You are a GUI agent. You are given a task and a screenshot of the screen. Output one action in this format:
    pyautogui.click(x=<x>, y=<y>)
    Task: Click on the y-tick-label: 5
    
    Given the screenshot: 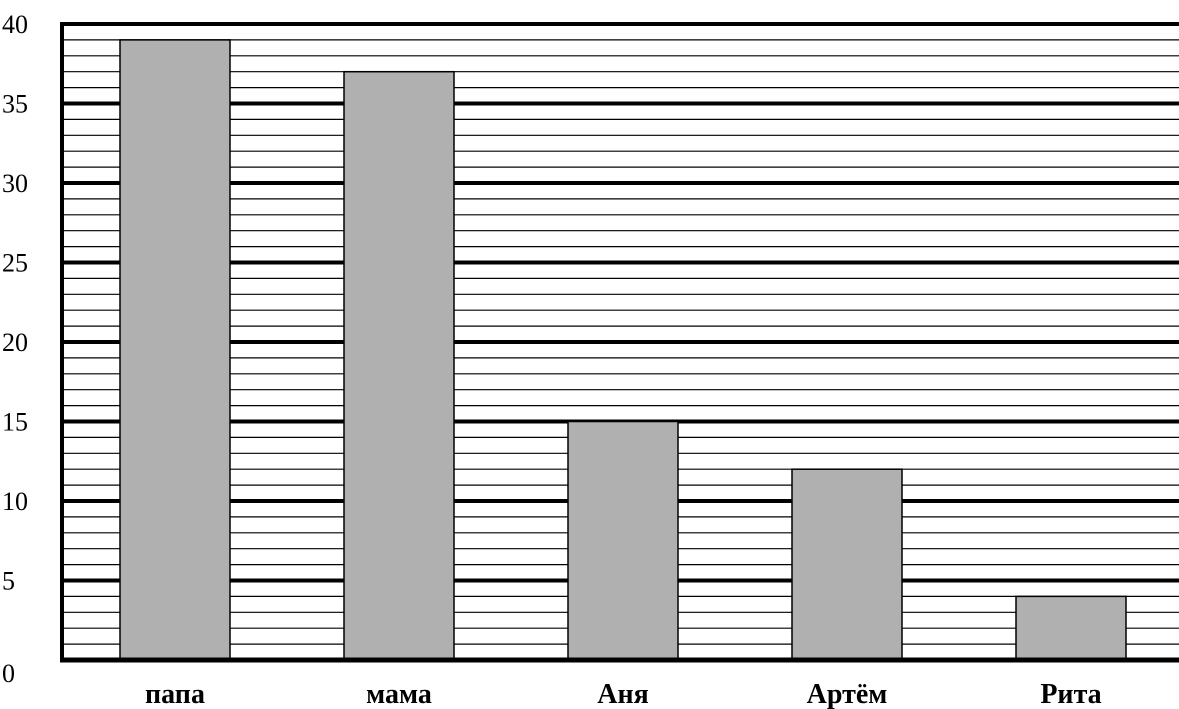 What is the action you would take?
    pyautogui.click(x=8, y=581)
    